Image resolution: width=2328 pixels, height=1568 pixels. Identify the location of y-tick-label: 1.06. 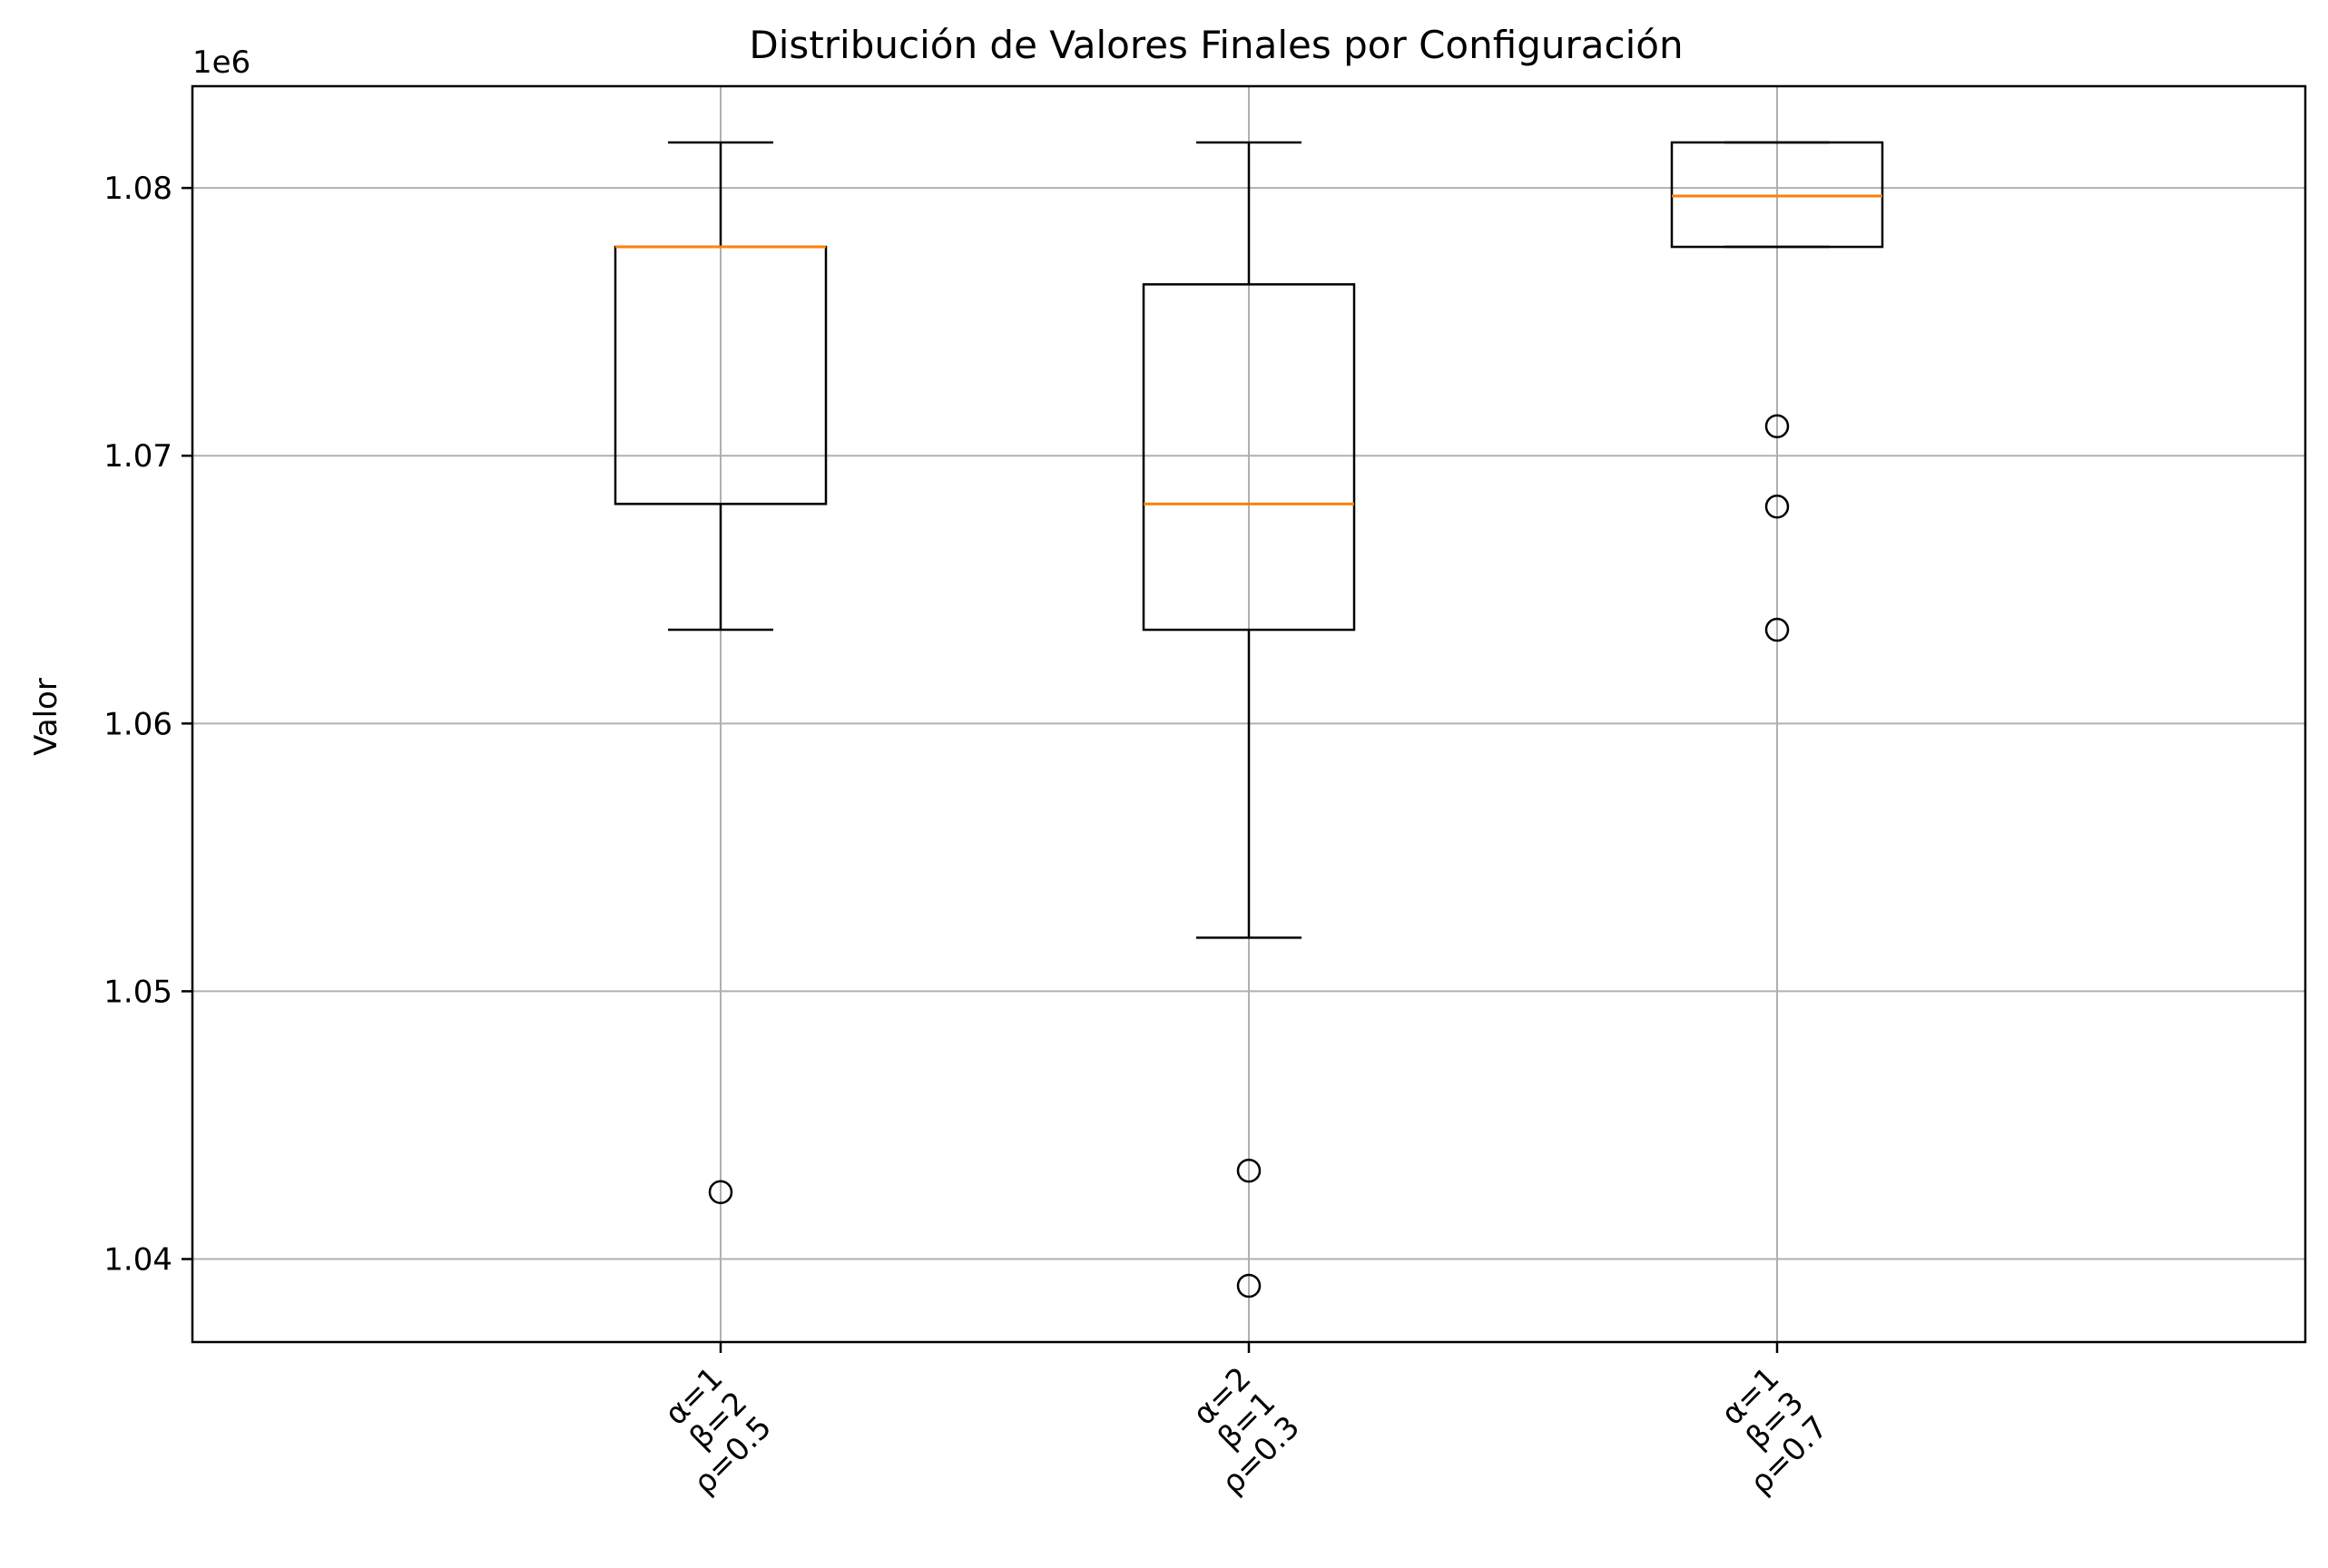
(137, 724).